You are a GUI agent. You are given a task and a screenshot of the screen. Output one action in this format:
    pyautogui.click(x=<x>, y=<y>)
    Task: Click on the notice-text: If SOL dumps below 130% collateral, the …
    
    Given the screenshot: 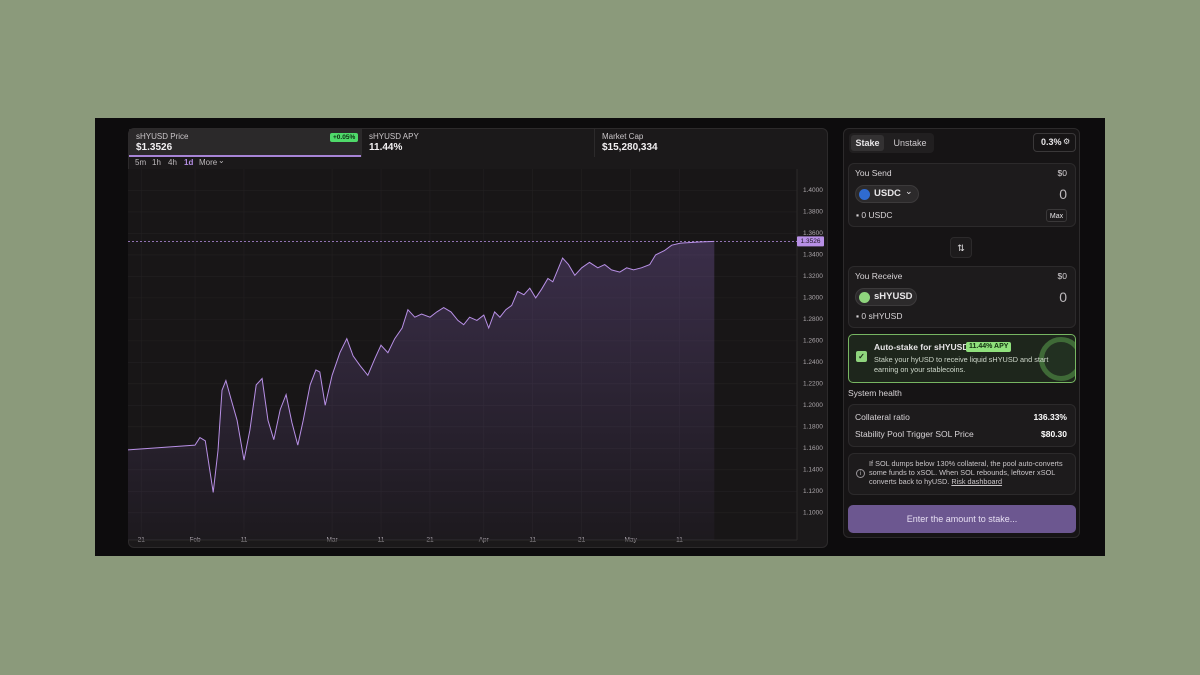 What is the action you would take?
    pyautogui.click(x=969, y=472)
    